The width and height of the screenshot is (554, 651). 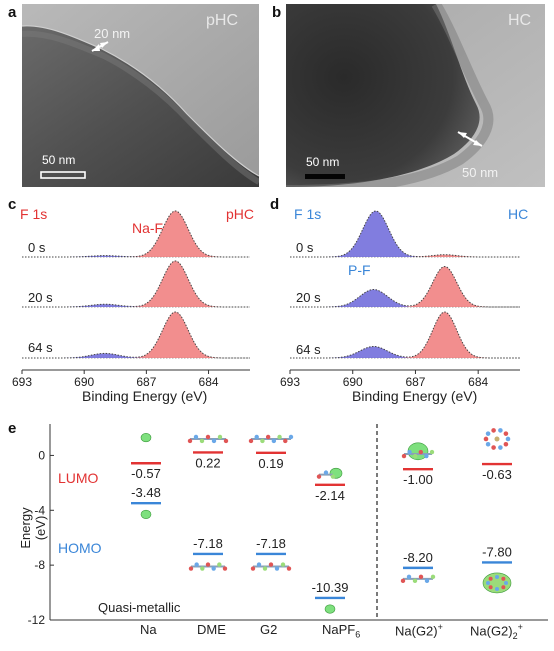 I want to click on panel-label-e: e, so click(x=12, y=428).